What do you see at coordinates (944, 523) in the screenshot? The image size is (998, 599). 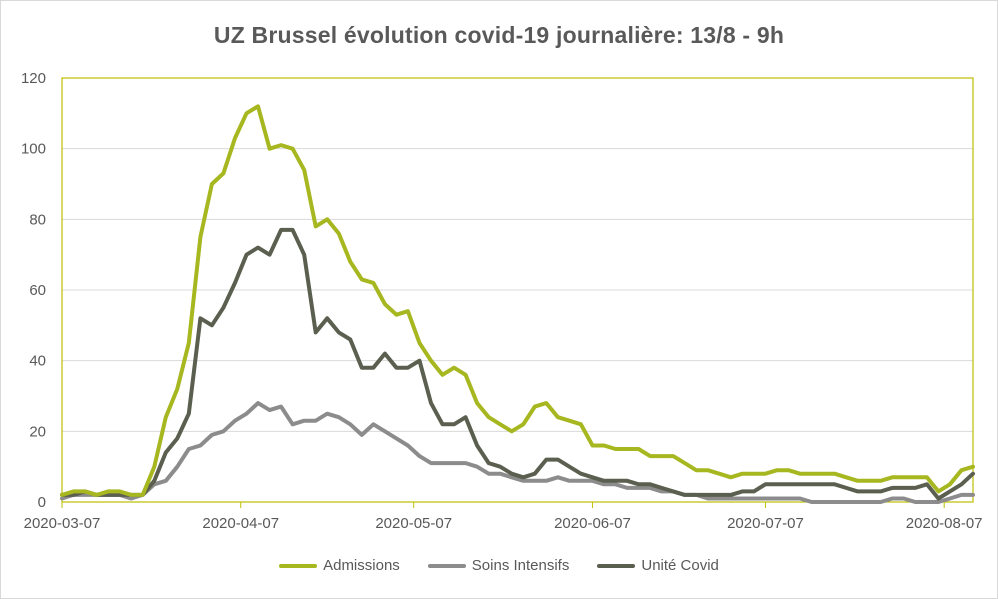 I see `x-tick-label: 2020-08-07` at bounding box center [944, 523].